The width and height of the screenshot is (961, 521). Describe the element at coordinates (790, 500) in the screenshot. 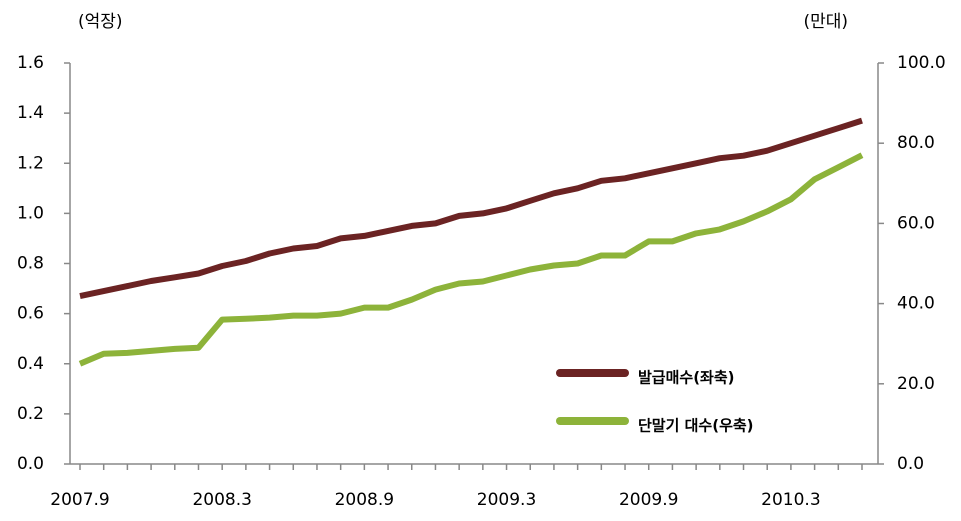

I see `x-tick-label: 2010.3` at that location.